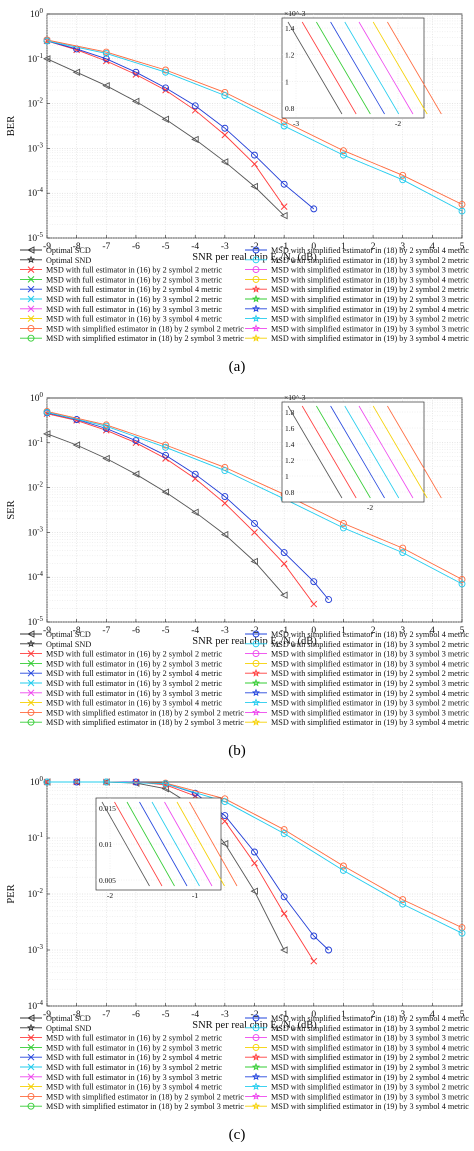 The width and height of the screenshot is (474, 1151). What do you see at coordinates (37, 397) in the screenshot?
I see `y-tick-label: 10⁰` at bounding box center [37, 397].